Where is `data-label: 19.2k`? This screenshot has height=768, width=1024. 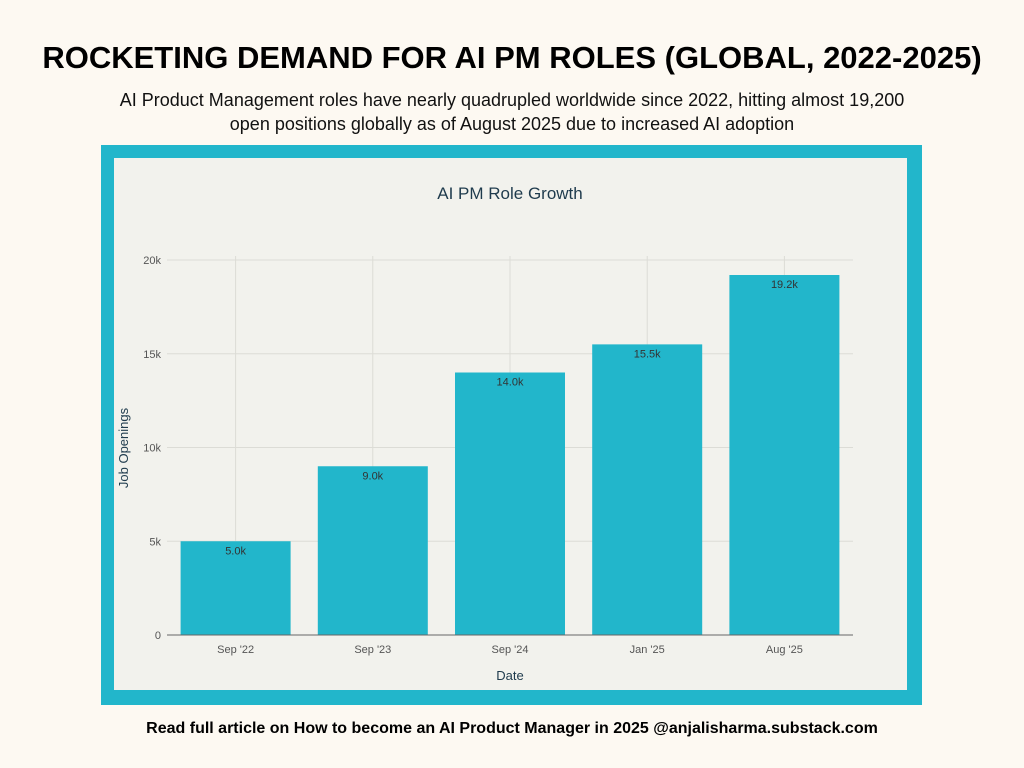
data-label: 19.2k is located at coordinates (784, 285).